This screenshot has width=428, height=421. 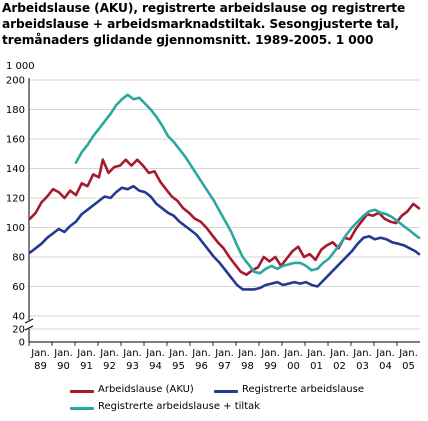 What do you see at coordinates (155, 366) in the screenshot?
I see `x-tick-label-bottom: 94` at bounding box center [155, 366].